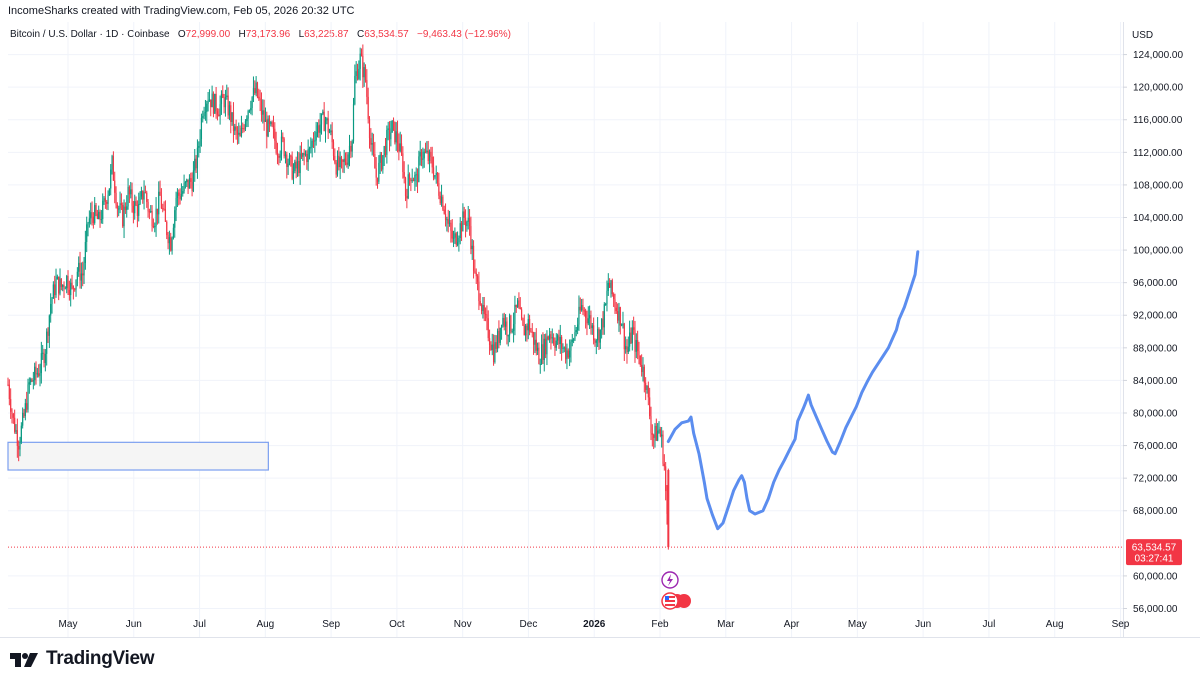  Describe the element at coordinates (268, 34) in the screenshot. I see `high-value: 73,173.96` at that location.